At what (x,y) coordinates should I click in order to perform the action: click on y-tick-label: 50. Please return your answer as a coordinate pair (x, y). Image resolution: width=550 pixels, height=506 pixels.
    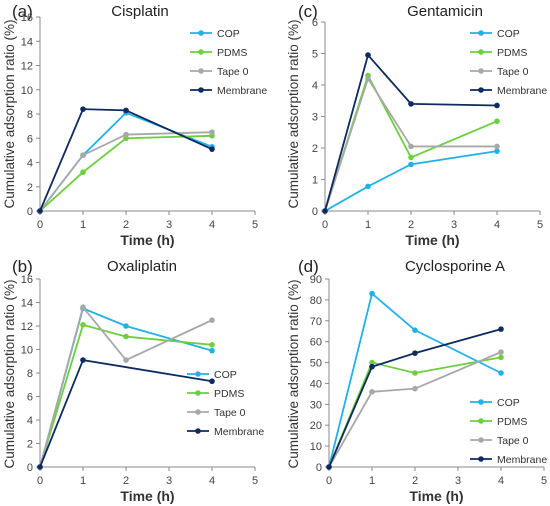
    Looking at the image, I should click on (316, 364).